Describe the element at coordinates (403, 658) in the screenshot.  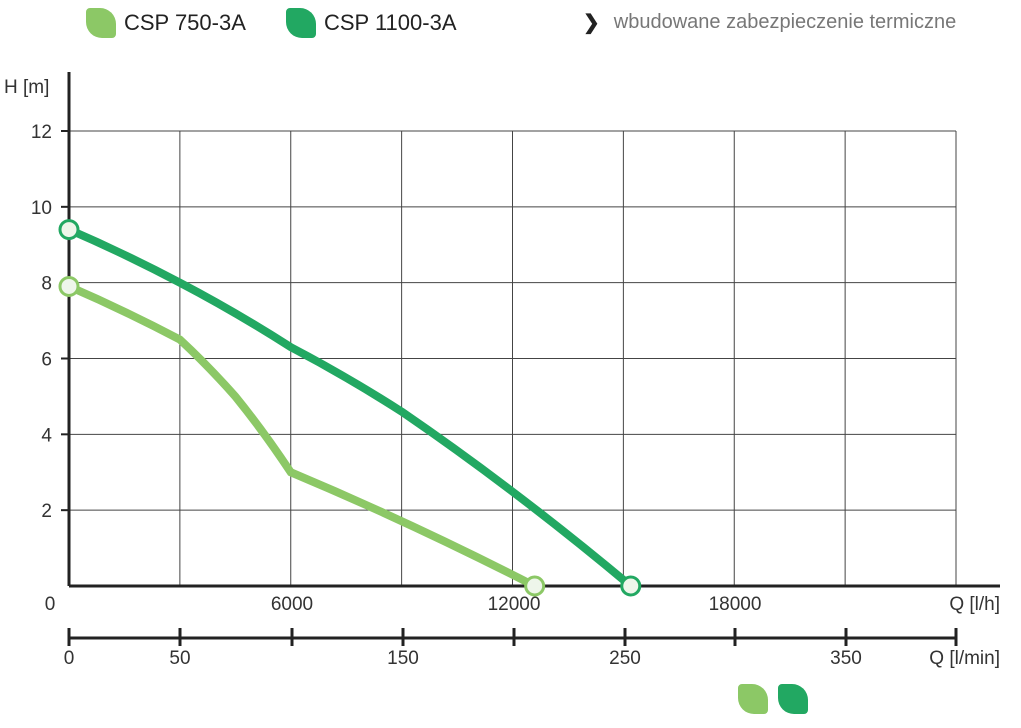
I see `x-tick-label-lmin: 150` at that location.